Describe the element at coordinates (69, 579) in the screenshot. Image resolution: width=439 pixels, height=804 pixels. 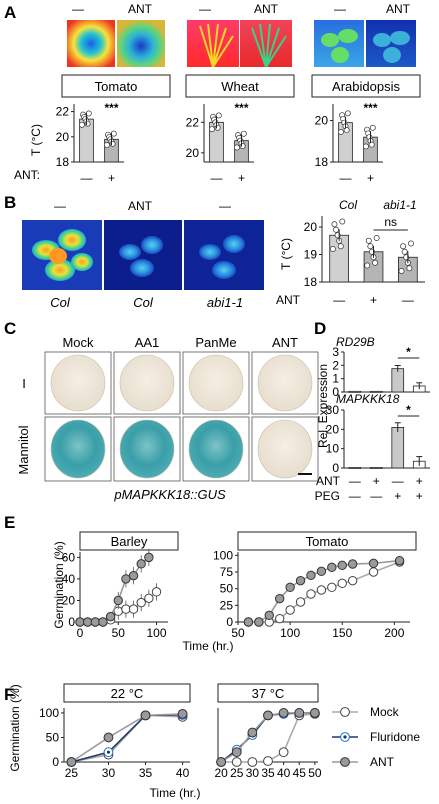
I see `y-tick-label: 40` at that location.